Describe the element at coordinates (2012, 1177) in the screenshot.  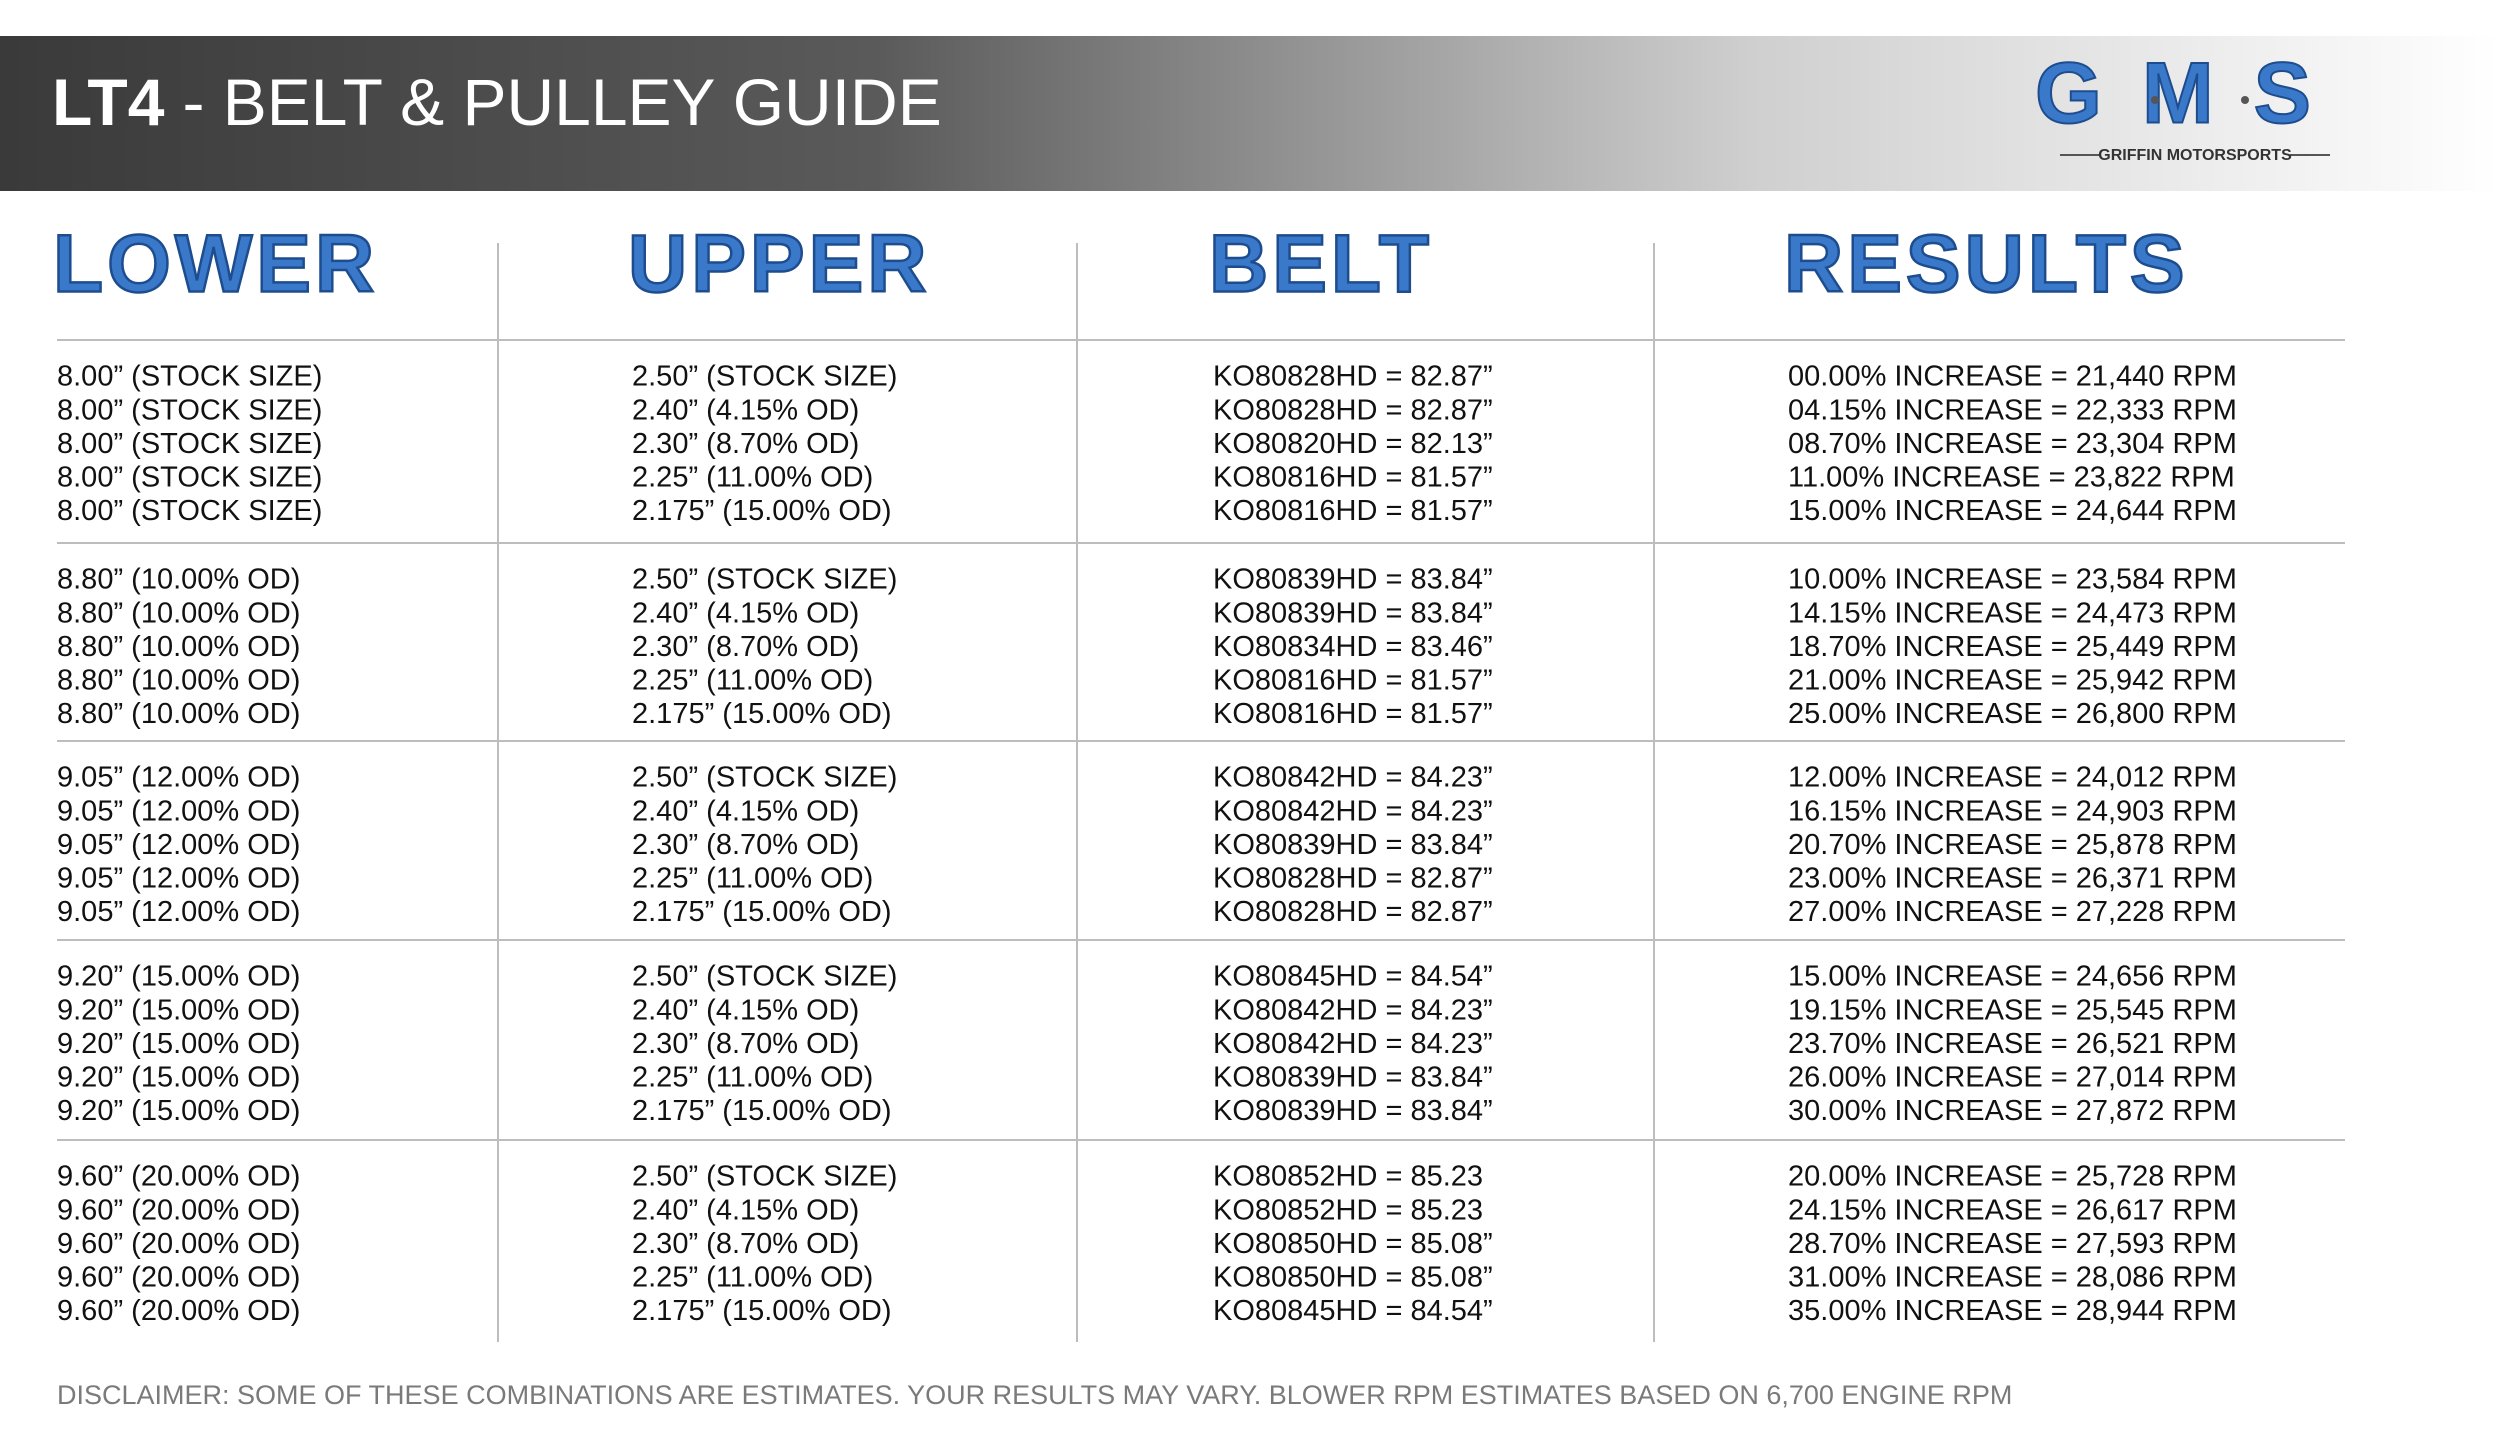
I see `table-cell: 20.00% INCREASE = 25,728 RPM` at that location.